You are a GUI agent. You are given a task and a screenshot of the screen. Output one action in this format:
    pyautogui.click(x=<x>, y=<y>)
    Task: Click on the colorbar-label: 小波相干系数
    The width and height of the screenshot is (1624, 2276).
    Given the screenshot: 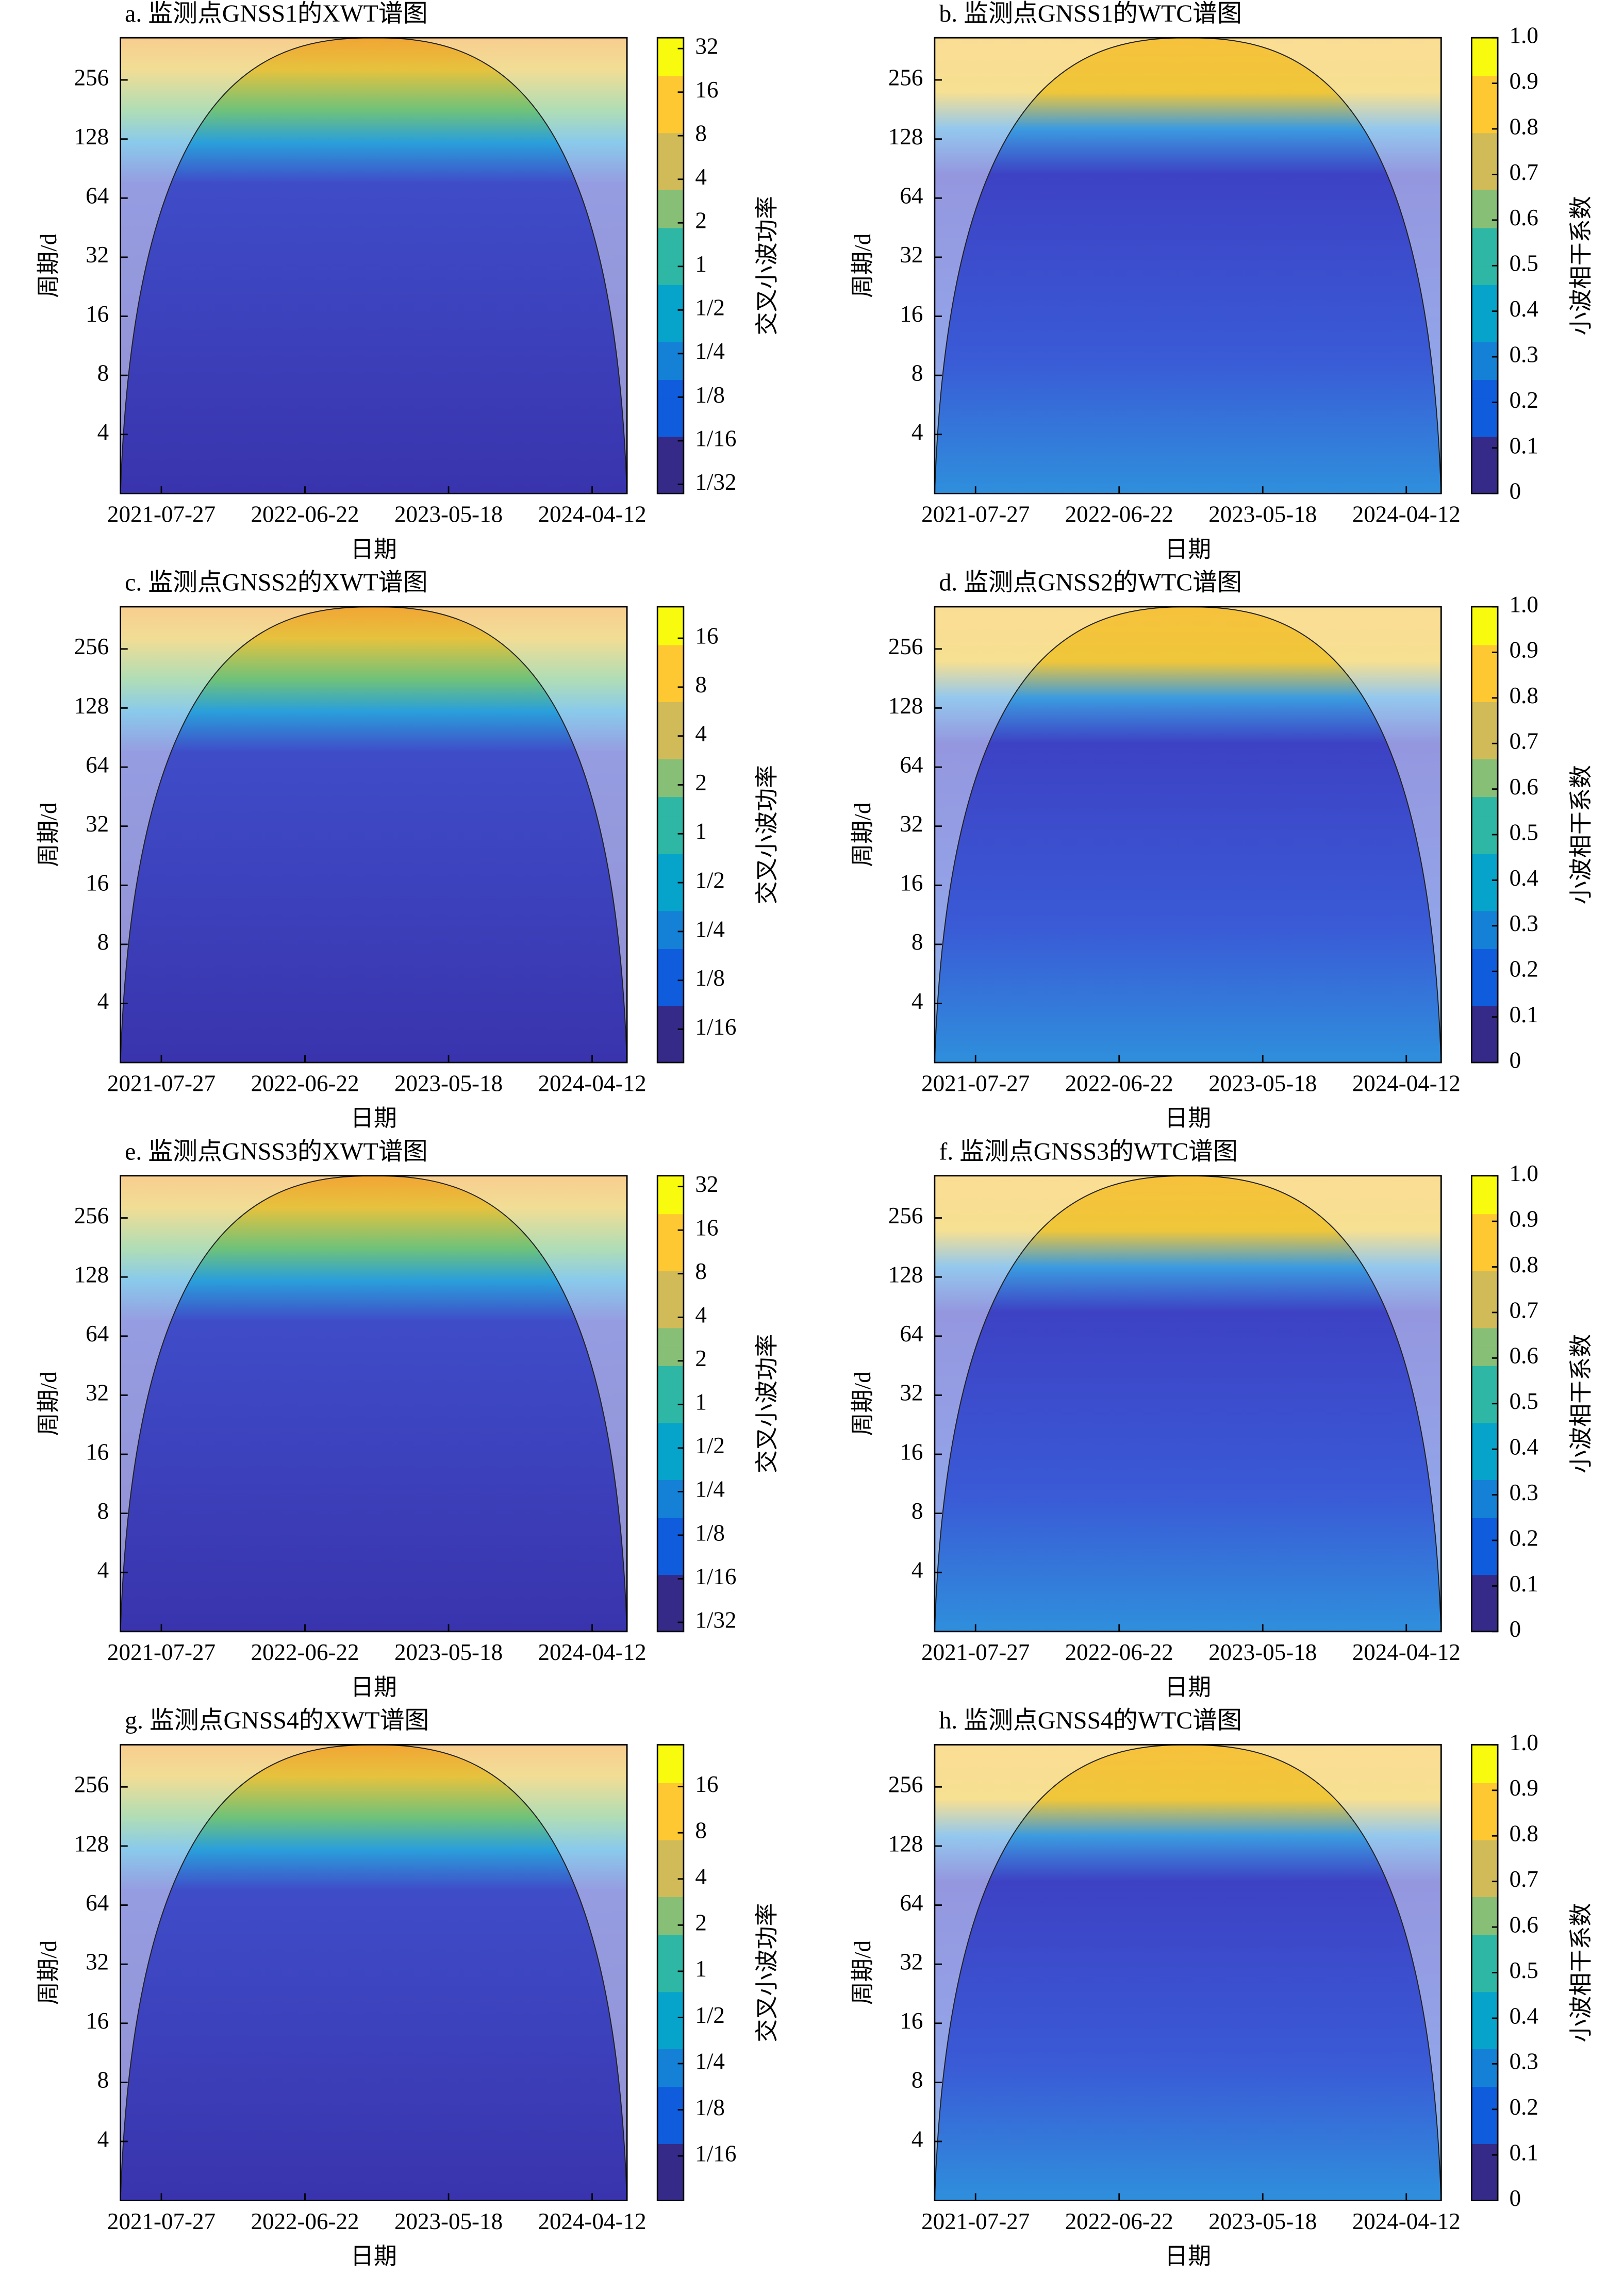 What is the action you would take?
    pyautogui.click(x=1581, y=1403)
    